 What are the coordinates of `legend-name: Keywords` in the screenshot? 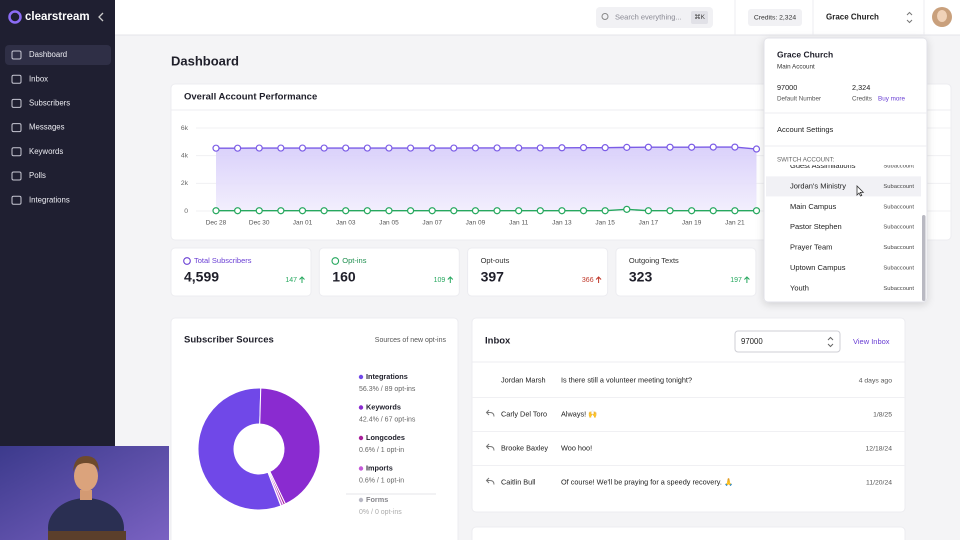 It's located at (383, 406).